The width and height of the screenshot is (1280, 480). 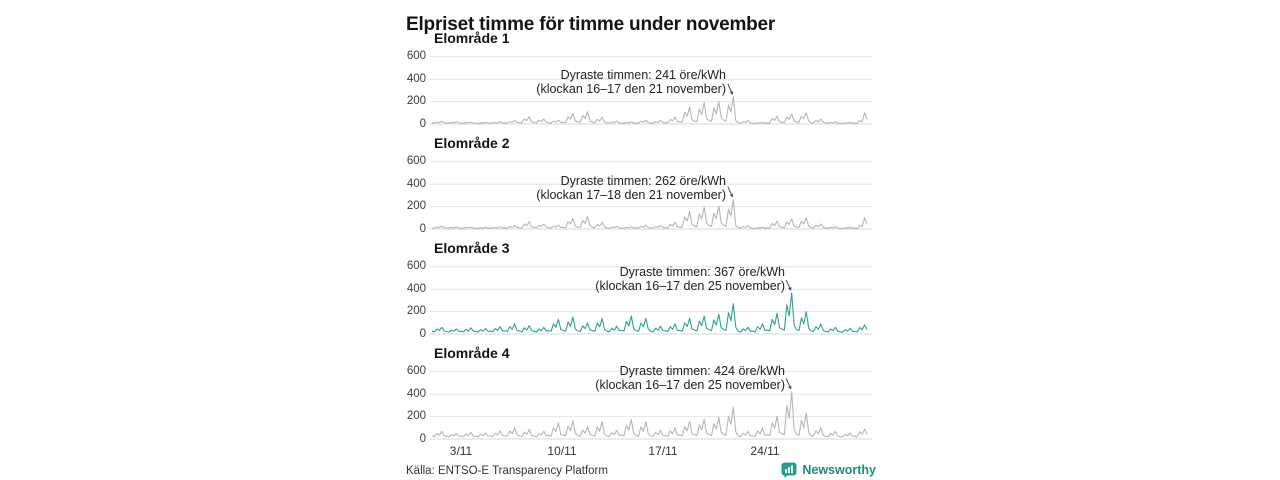 What do you see at coordinates (789, 470) in the screenshot?
I see `newsworthy-logo-icon` at bounding box center [789, 470].